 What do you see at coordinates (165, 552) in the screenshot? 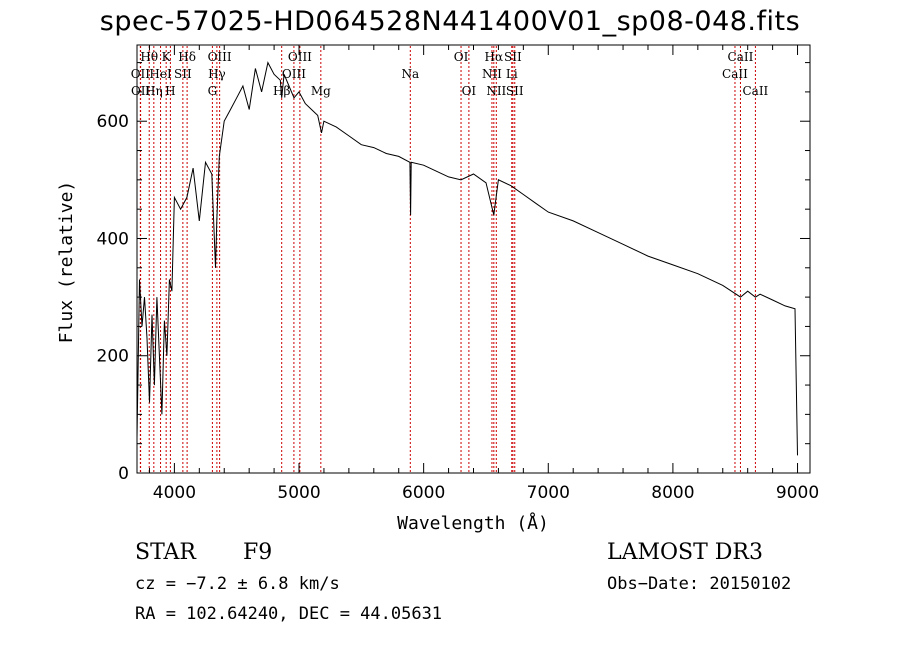
I see `object-class: STAR` at bounding box center [165, 552].